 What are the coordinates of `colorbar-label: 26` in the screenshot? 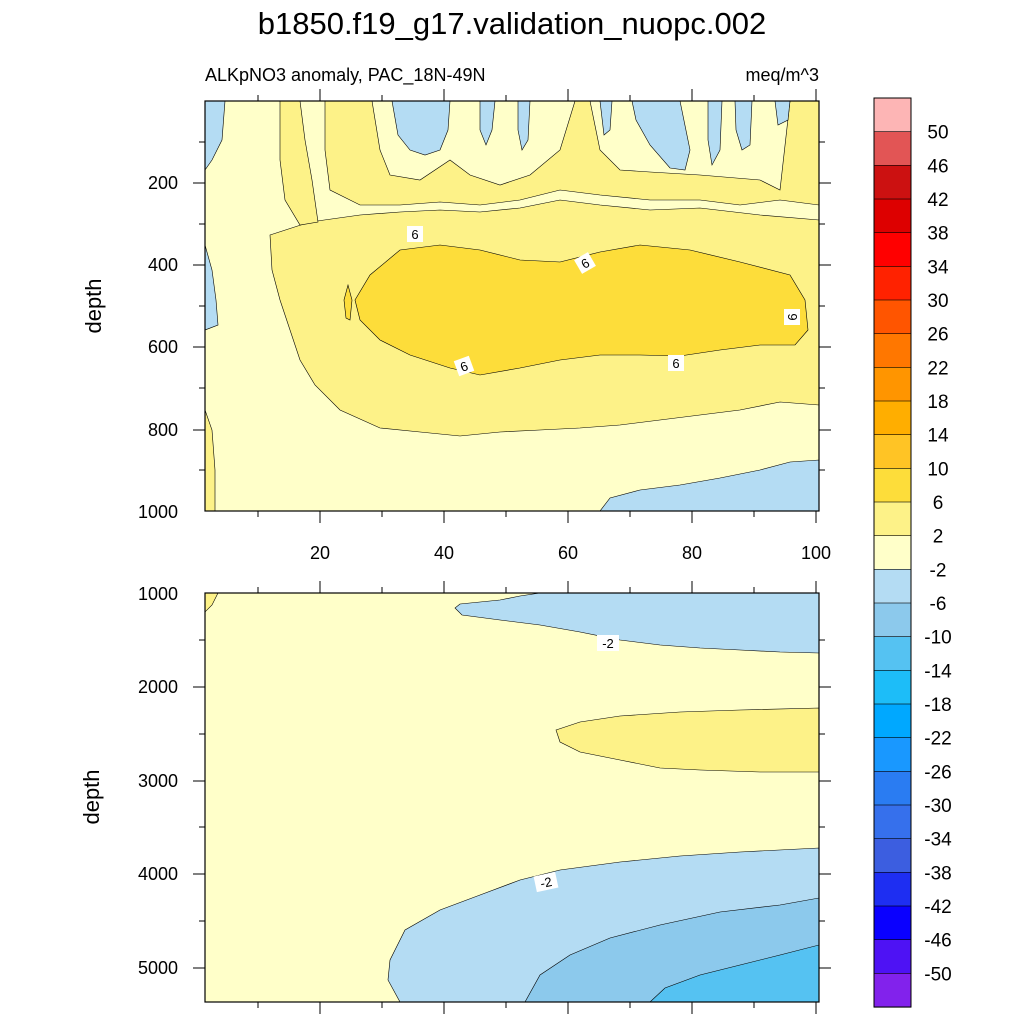 It's located at (937, 335).